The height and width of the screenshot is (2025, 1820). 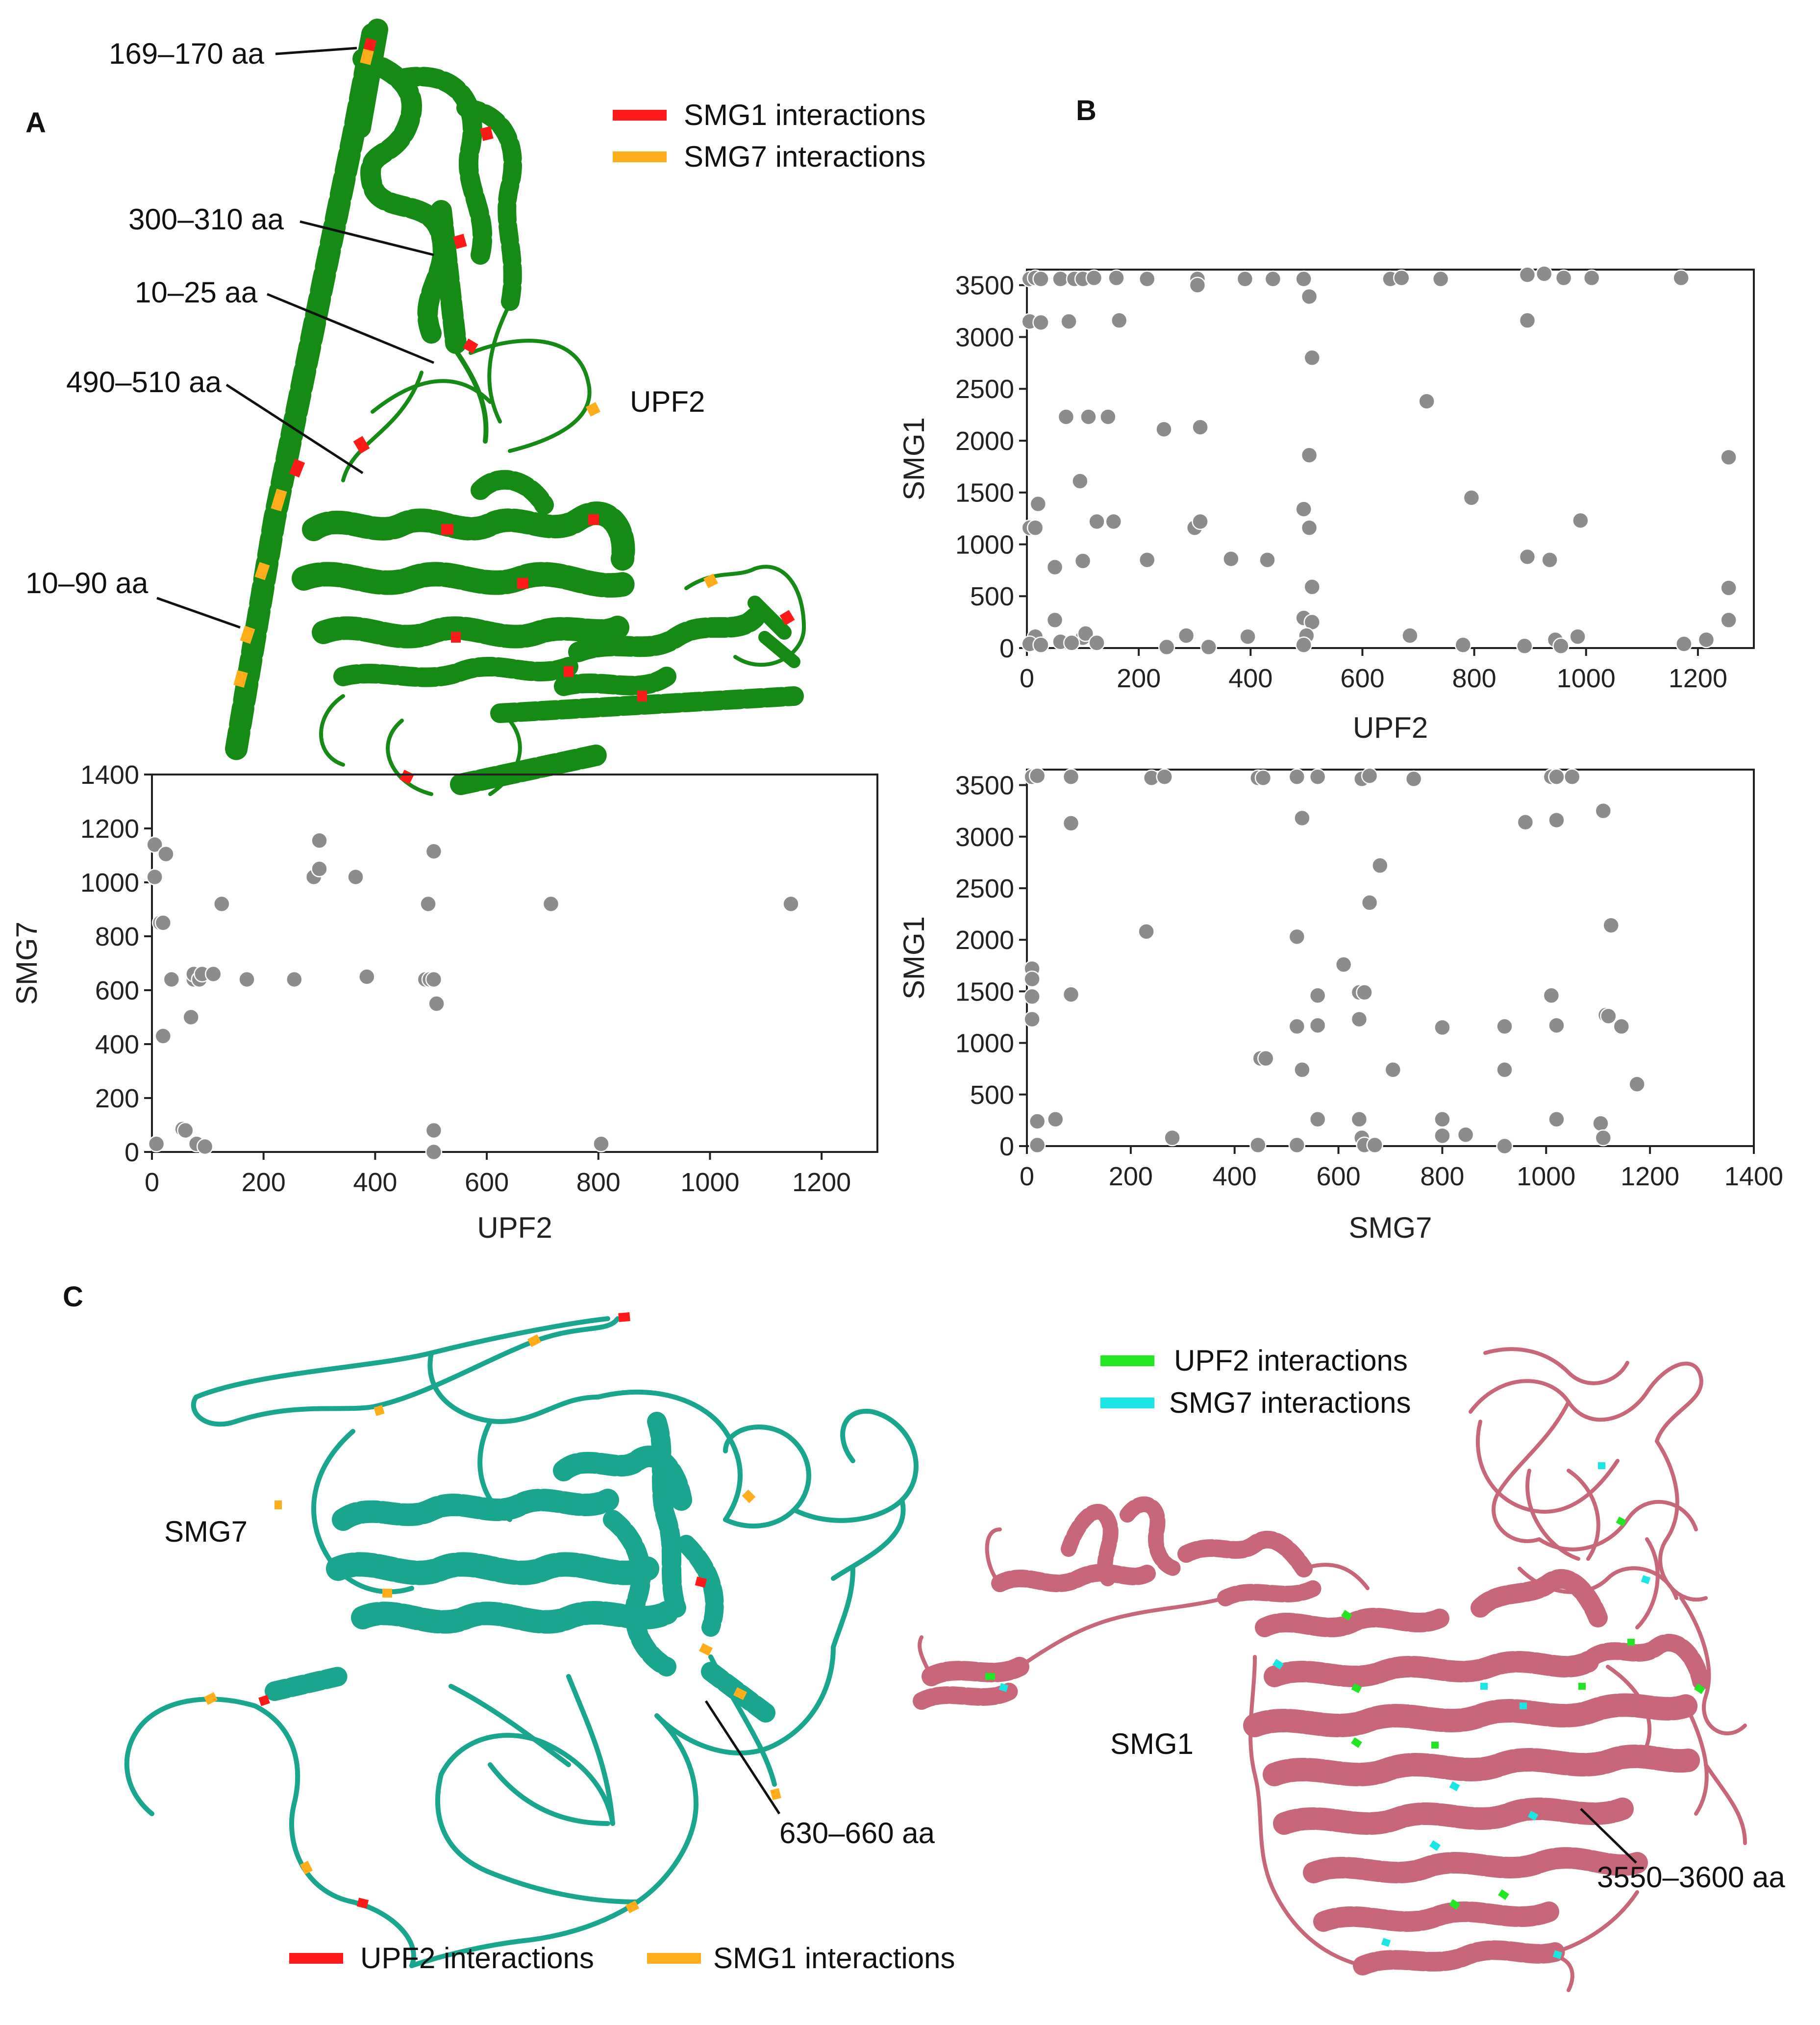 I want to click on x-tick-label: 600, so click(x=1339, y=1176).